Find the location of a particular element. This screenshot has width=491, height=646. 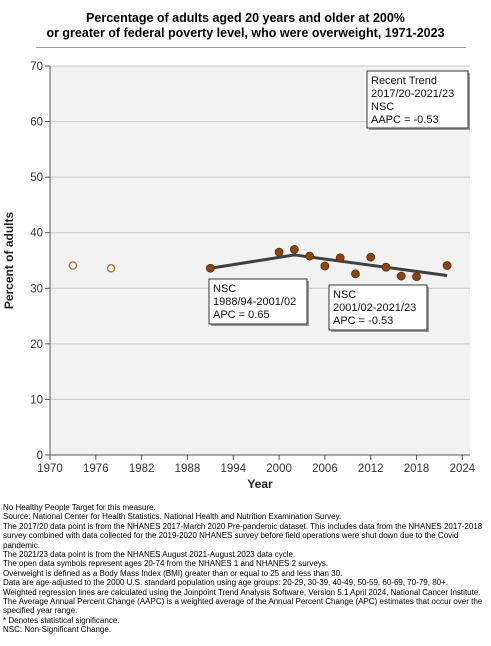

x-tick-label: 1982 is located at coordinates (142, 469).